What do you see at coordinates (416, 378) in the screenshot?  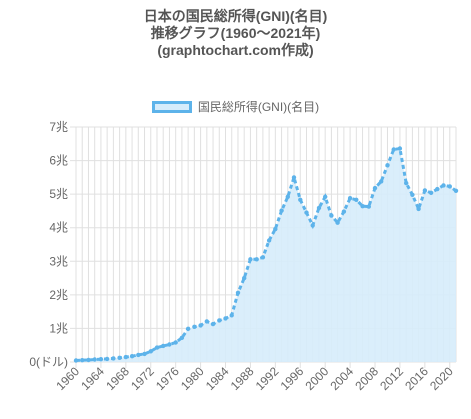 I see `x-tick-label: 2016` at bounding box center [416, 378].